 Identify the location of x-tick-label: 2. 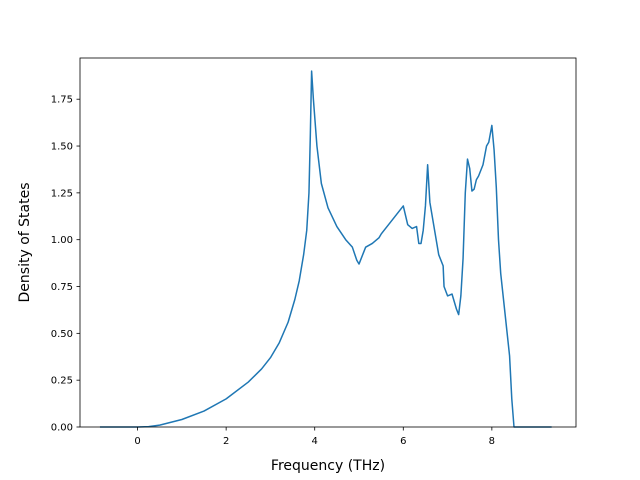
(226, 441).